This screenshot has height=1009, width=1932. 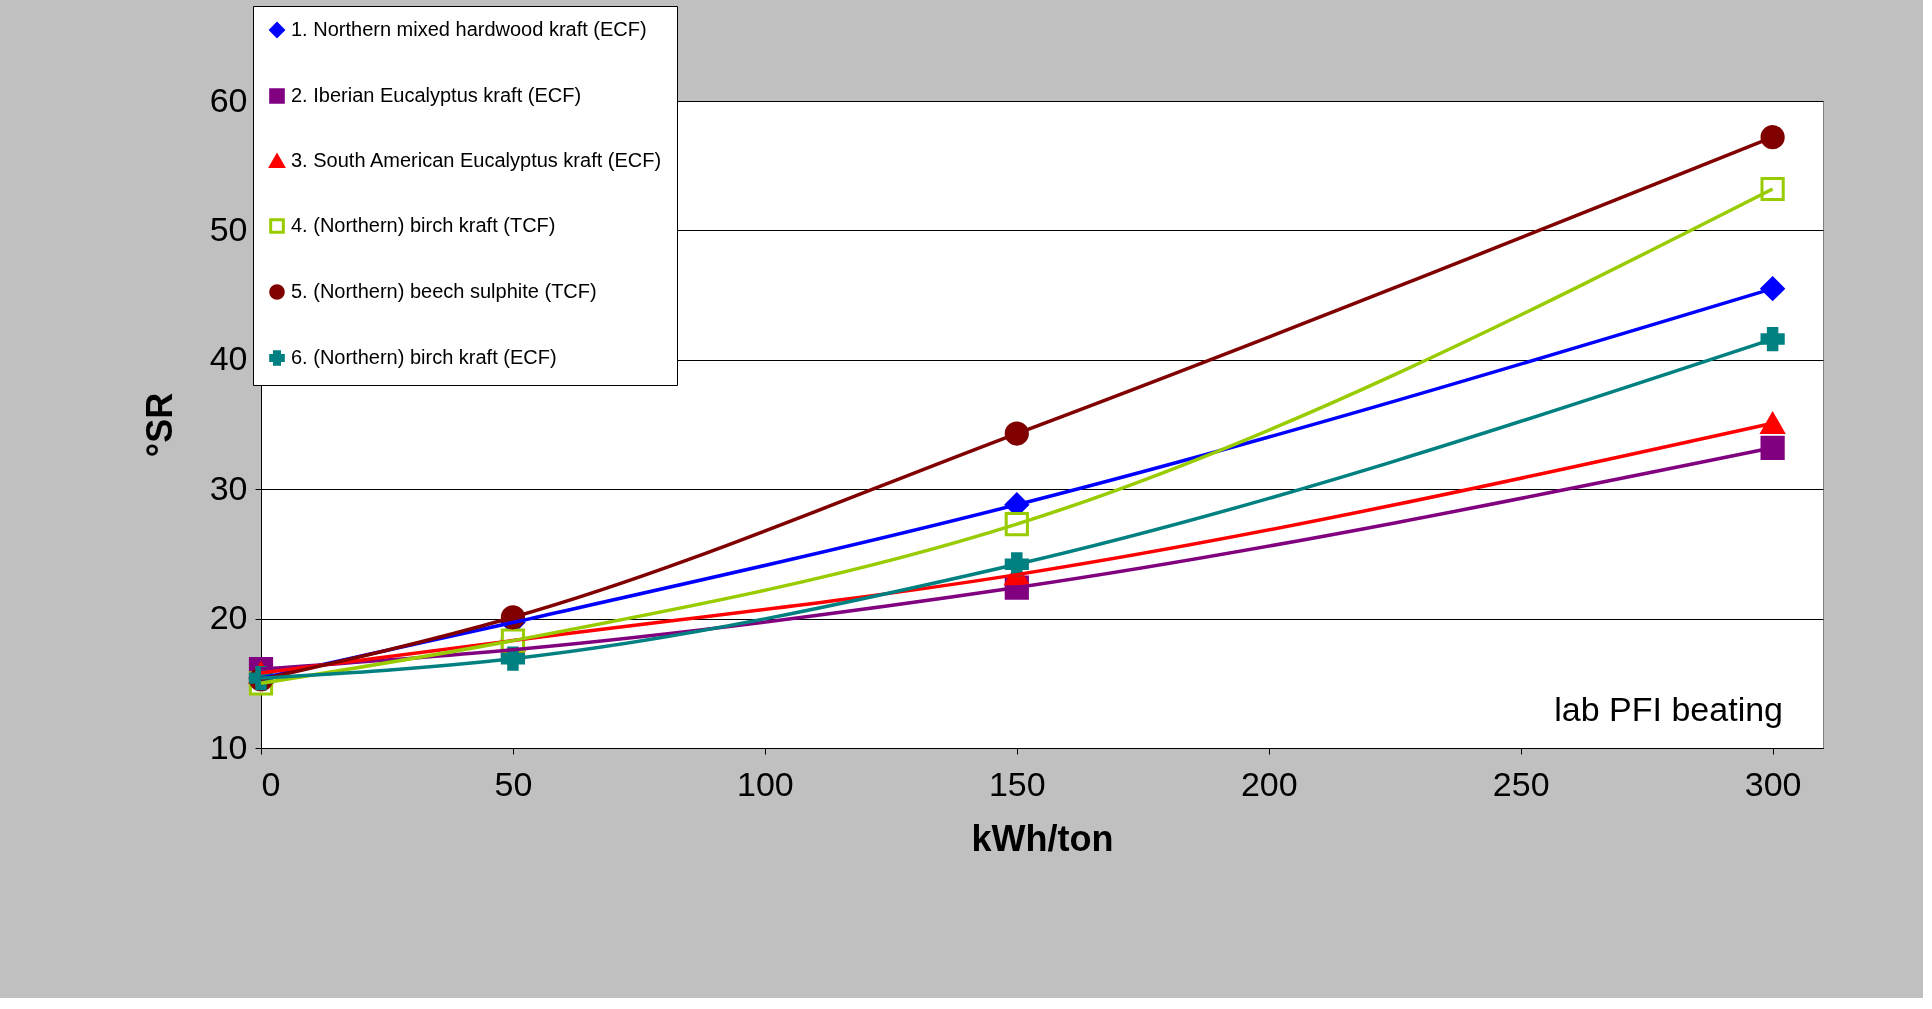 What do you see at coordinates (423, 225) in the screenshot?
I see `legend-label: 4. (Northern) birch kraft (TCF)` at bounding box center [423, 225].